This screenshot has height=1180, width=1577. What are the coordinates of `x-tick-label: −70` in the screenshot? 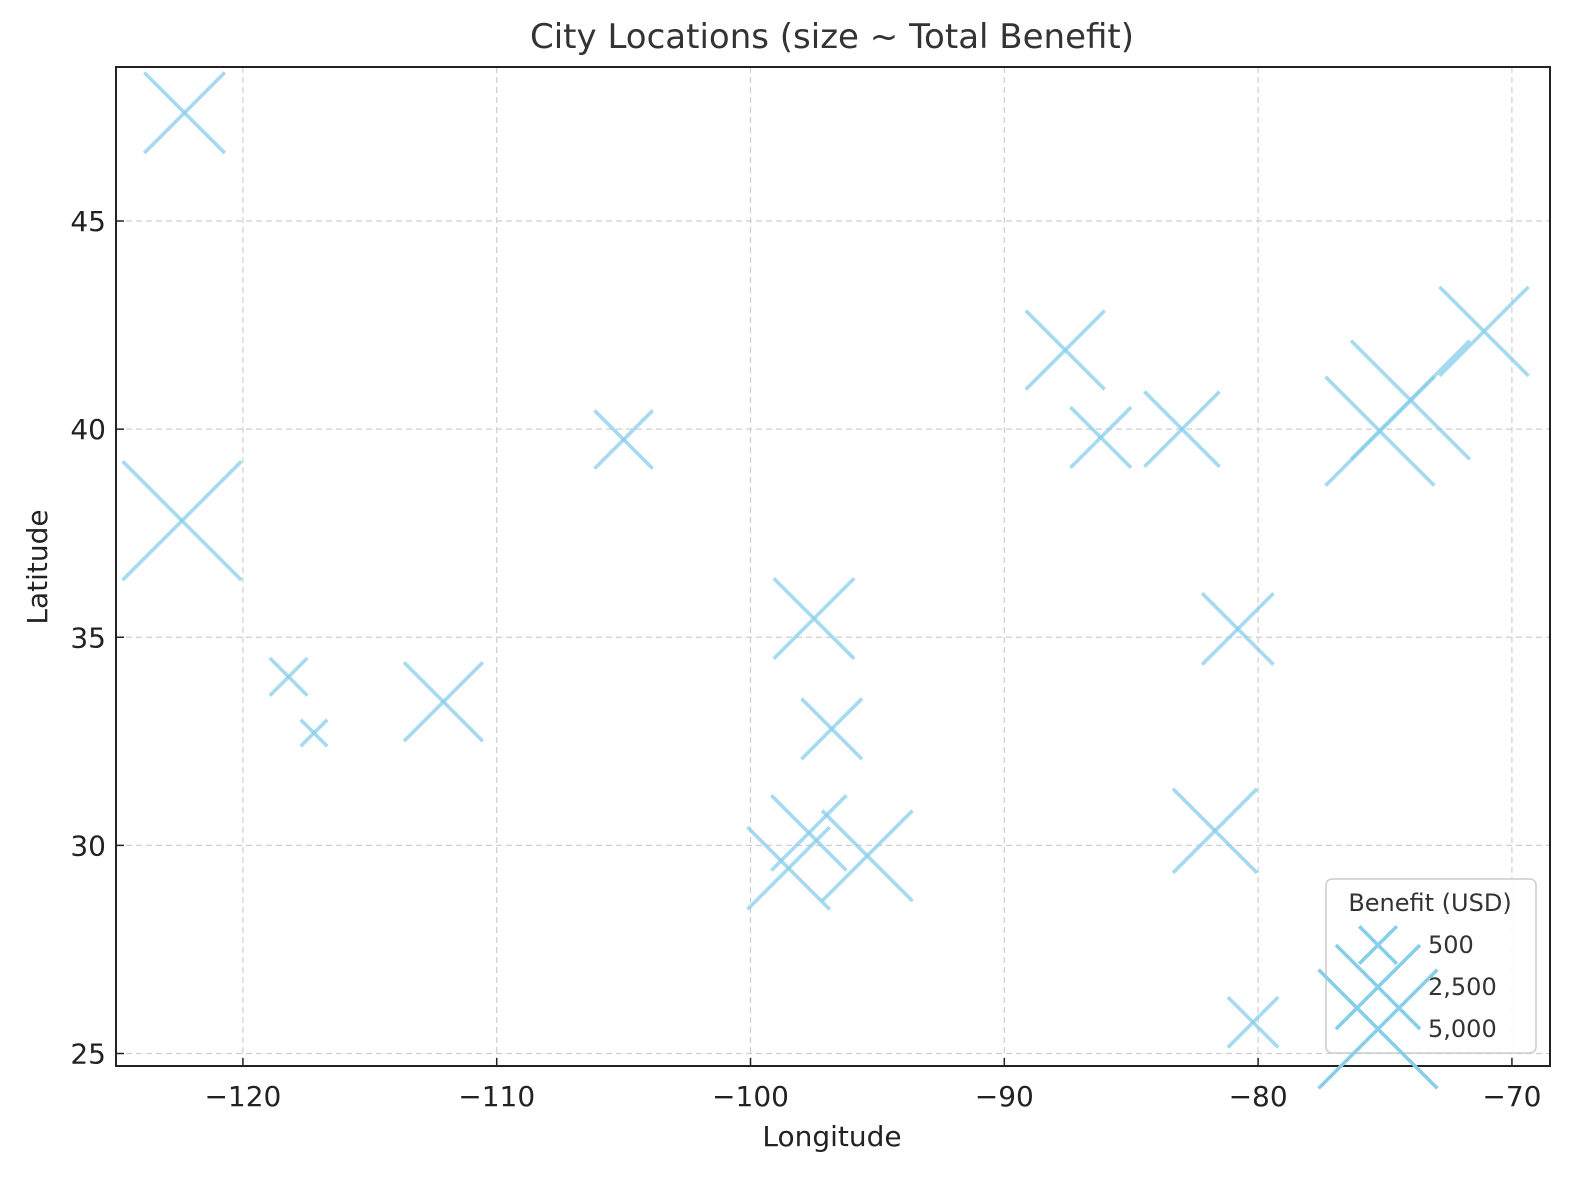 It's located at (1511, 1096).